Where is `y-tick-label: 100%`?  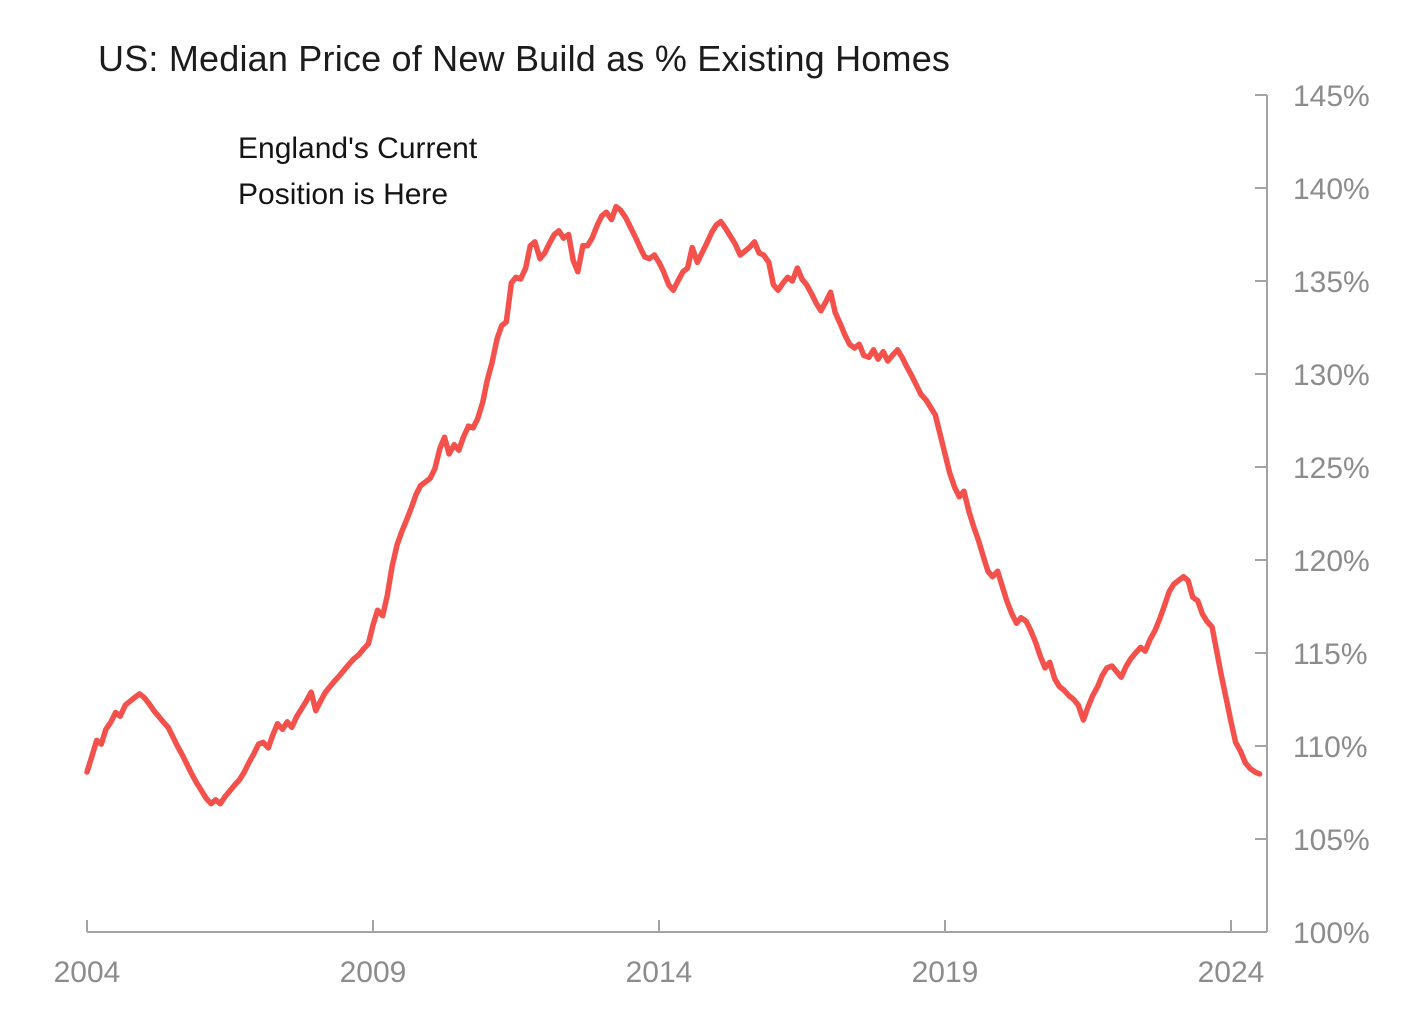
y-tick-label: 100% is located at coordinates (1331, 933).